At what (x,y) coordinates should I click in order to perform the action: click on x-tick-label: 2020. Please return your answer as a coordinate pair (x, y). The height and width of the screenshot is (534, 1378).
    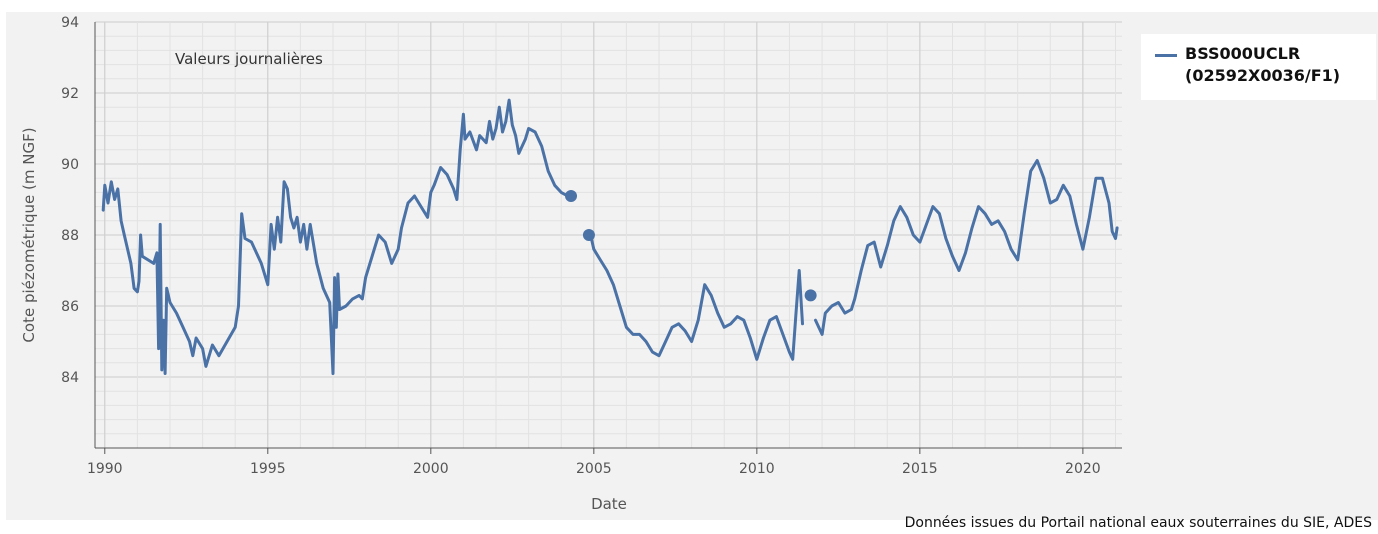
    Looking at the image, I should click on (1083, 469).